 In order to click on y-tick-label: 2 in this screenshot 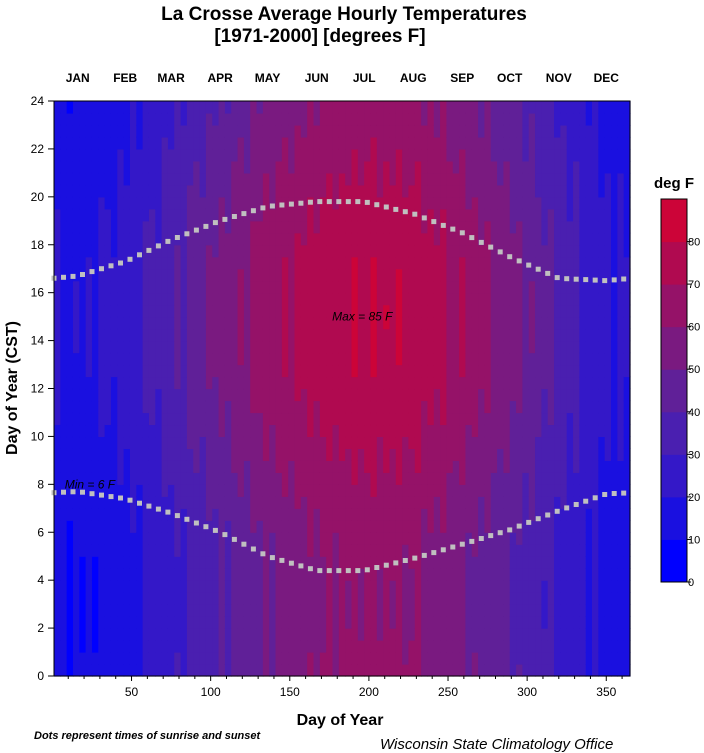, I will do `click(40, 628)`.